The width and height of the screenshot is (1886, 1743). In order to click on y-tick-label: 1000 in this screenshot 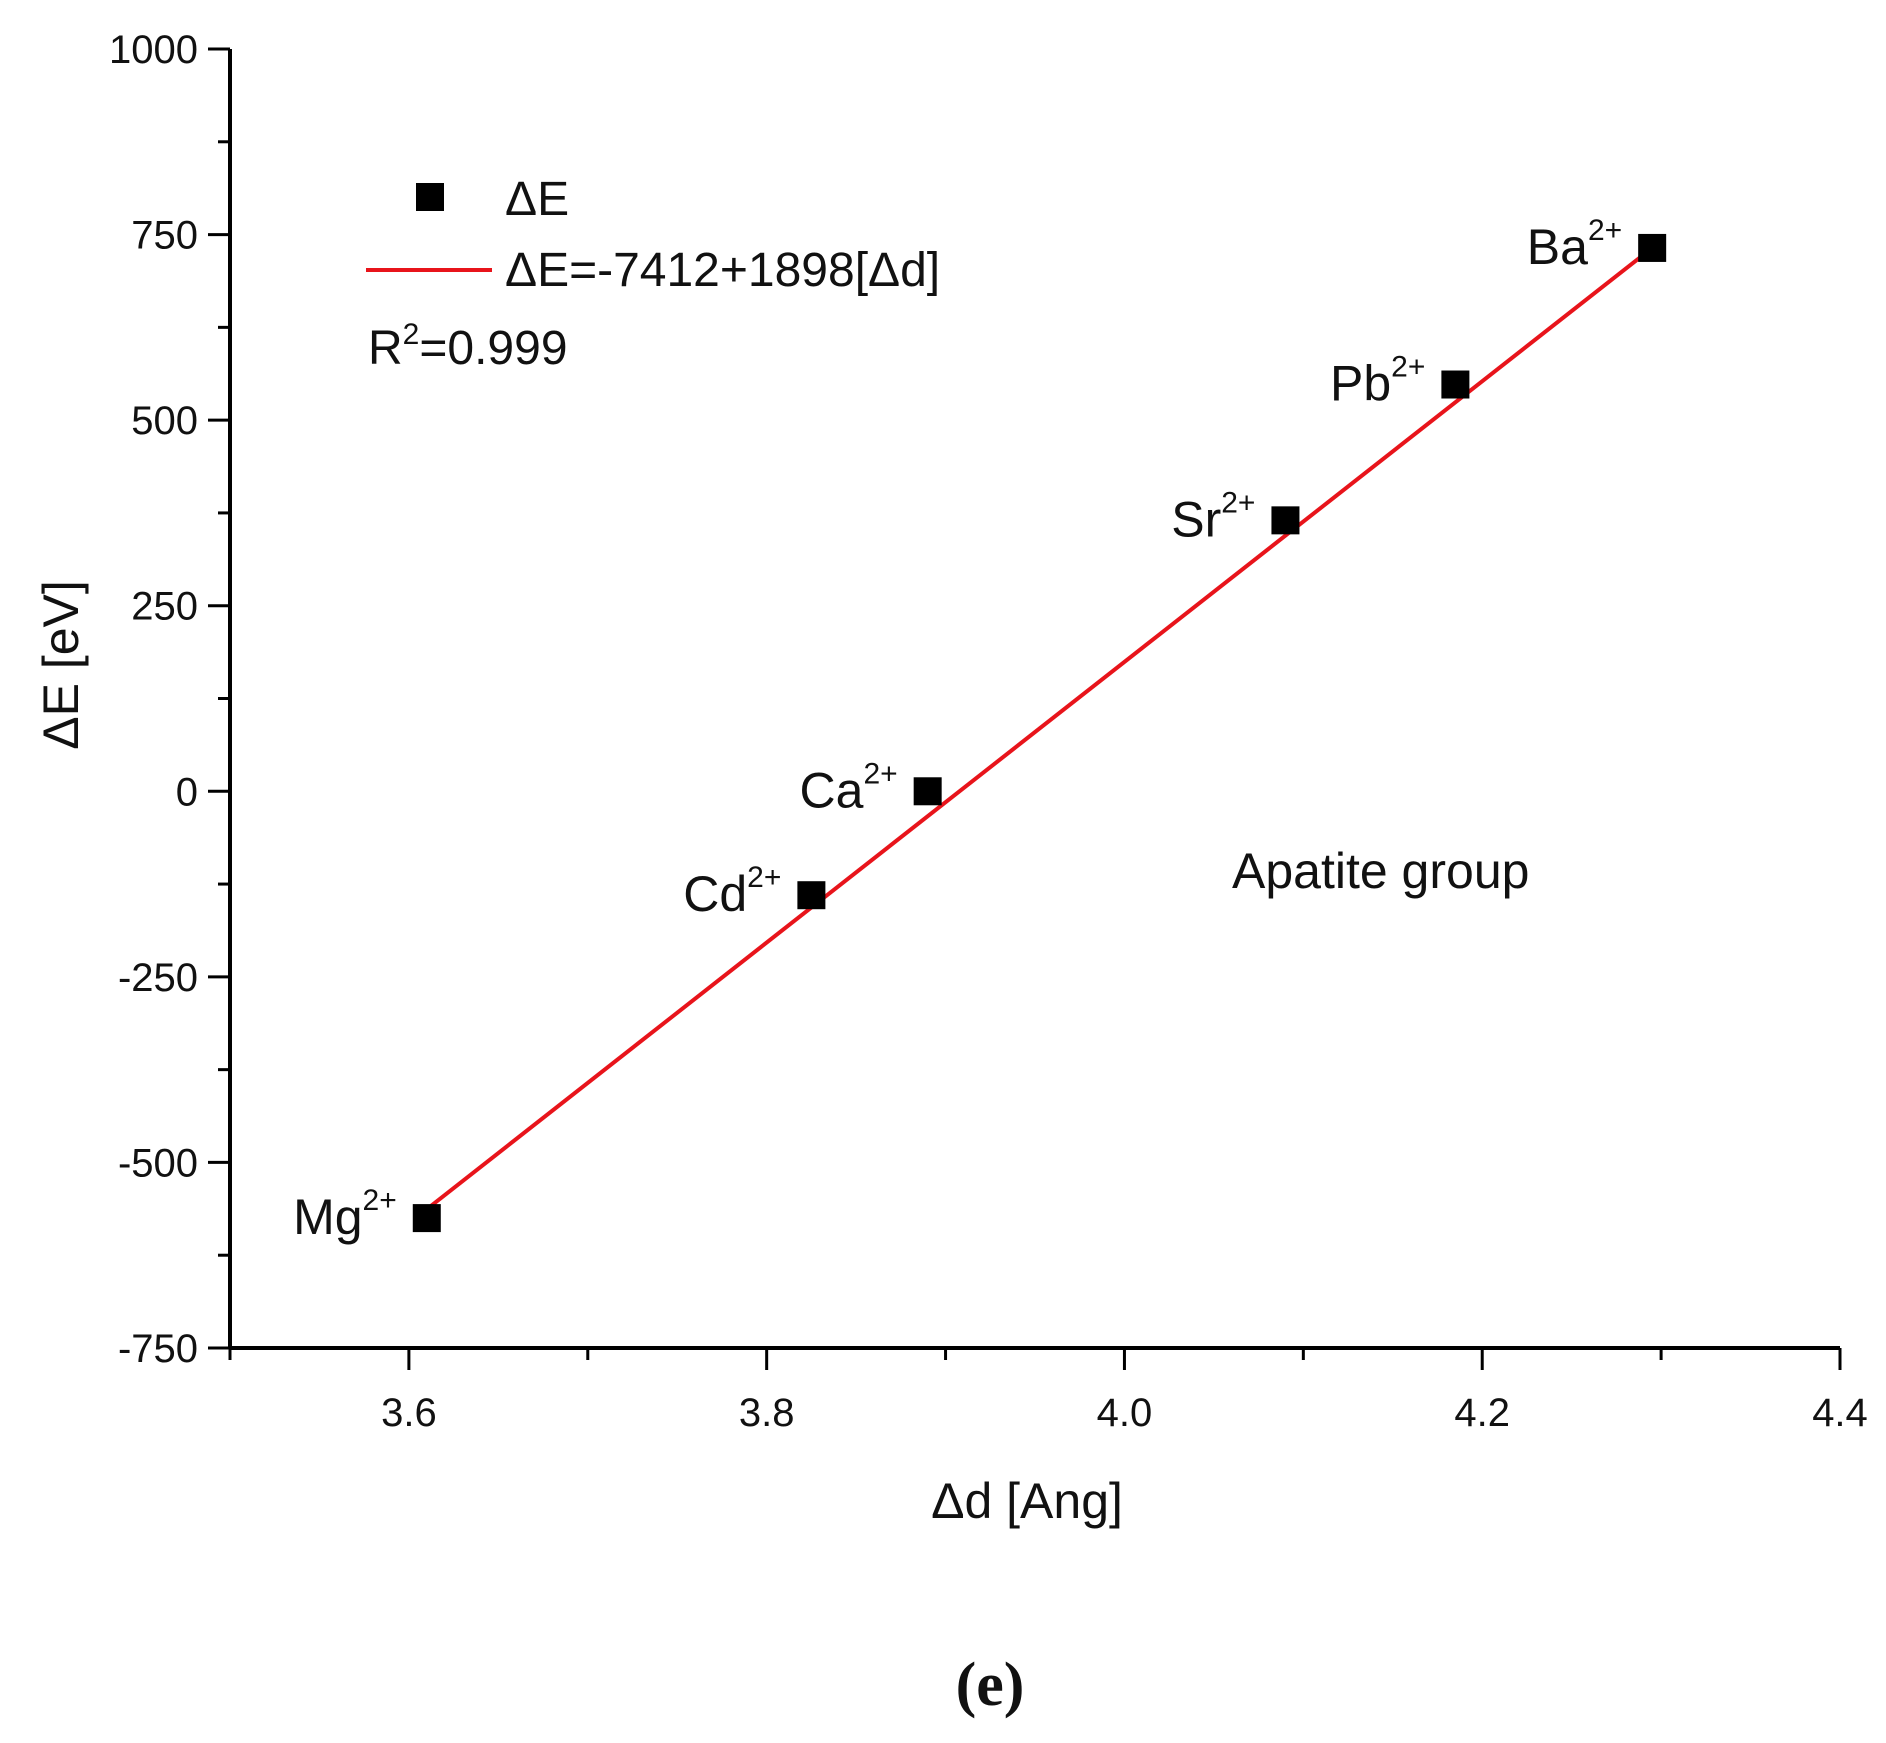, I will do `click(153, 50)`.